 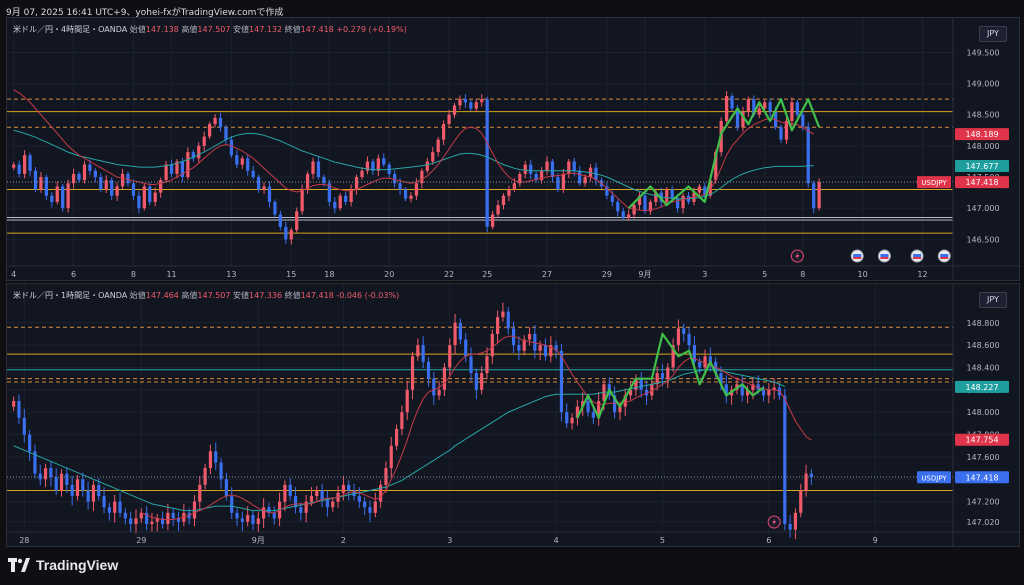 What do you see at coordinates (981, 182) in the screenshot?
I see `price-label-text: 147.418` at bounding box center [981, 182].